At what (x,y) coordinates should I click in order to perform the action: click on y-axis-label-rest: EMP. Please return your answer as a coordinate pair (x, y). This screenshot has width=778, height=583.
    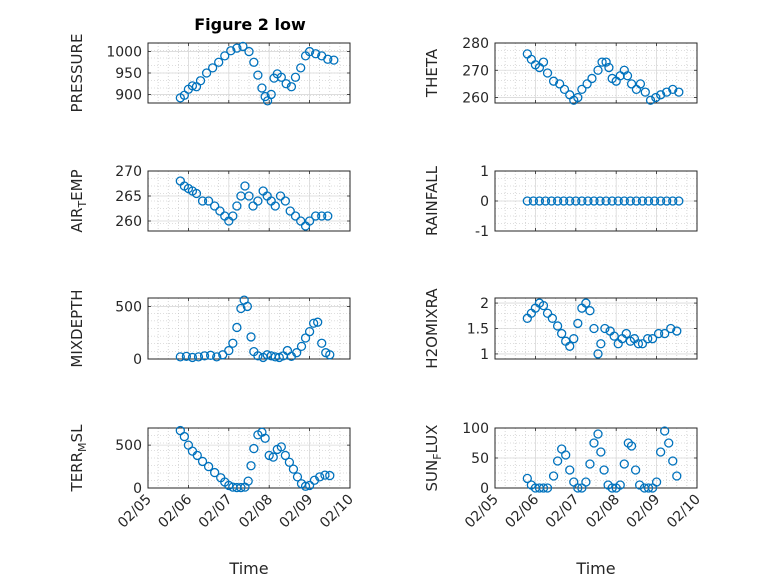
    Looking at the image, I should click on (77, 184).